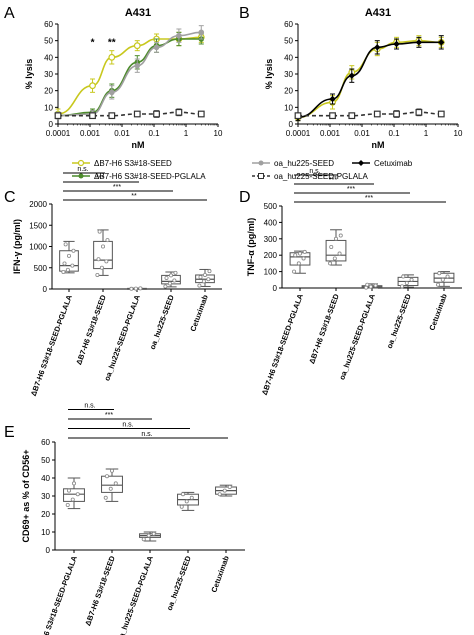 Image resolution: width=474 pixels, height=635 pixels. What do you see at coordinates (69, 261) in the screenshot?
I see `box-iqr` at bounding box center [69, 261].